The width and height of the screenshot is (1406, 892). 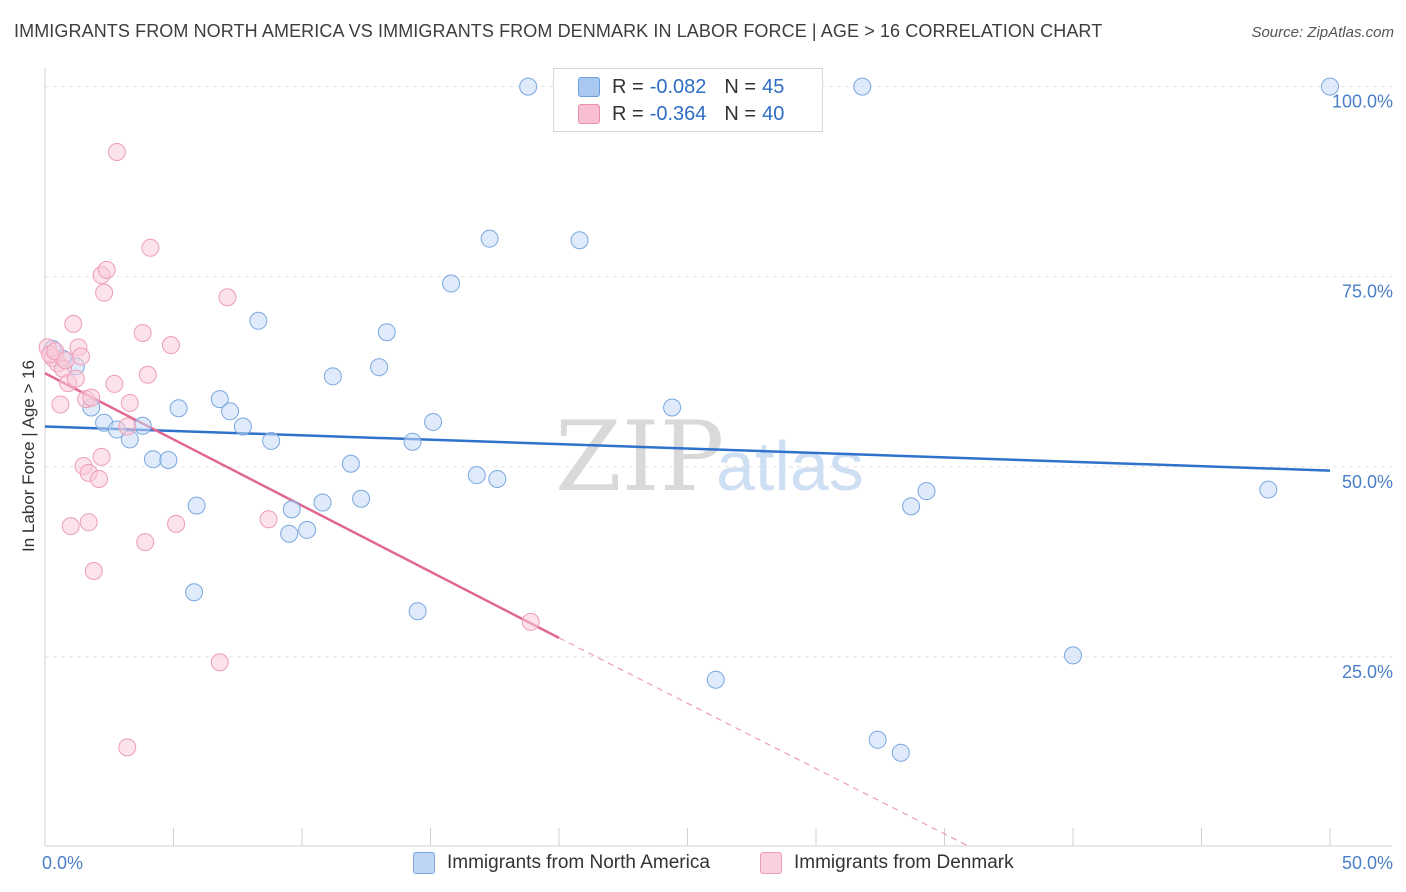 I want to click on north-america-trend-line, so click(x=687, y=448).